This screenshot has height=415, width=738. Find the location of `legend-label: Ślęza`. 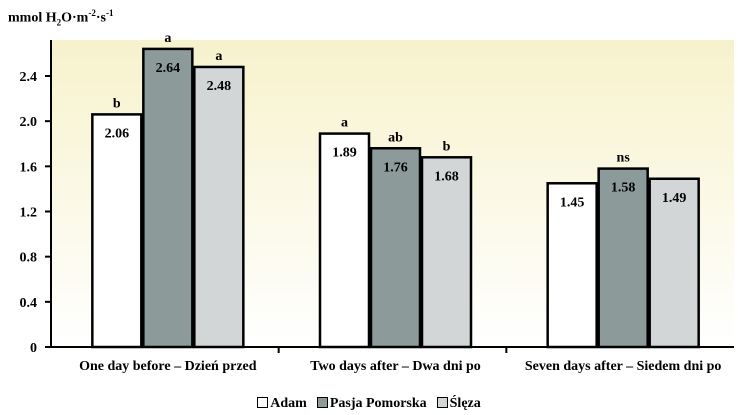

legend-label: Ślęza is located at coordinates (465, 403).